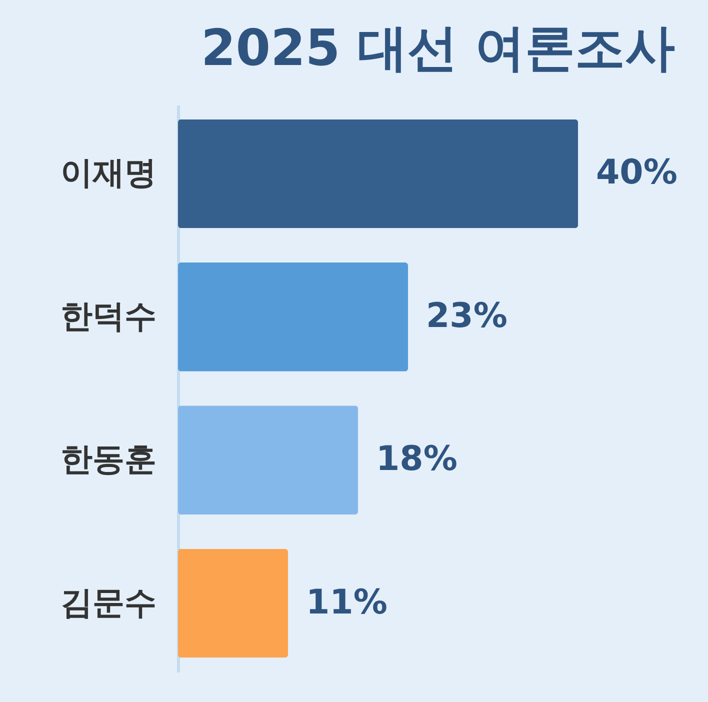  Describe the element at coordinates (108, 173) in the screenshot. I see `y-tick-label: 이재명` at that location.